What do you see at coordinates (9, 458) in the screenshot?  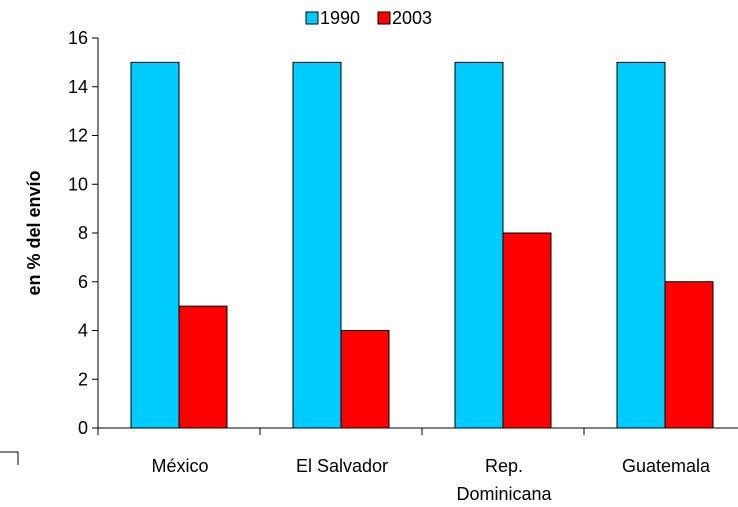 I see `corner-line` at bounding box center [9, 458].